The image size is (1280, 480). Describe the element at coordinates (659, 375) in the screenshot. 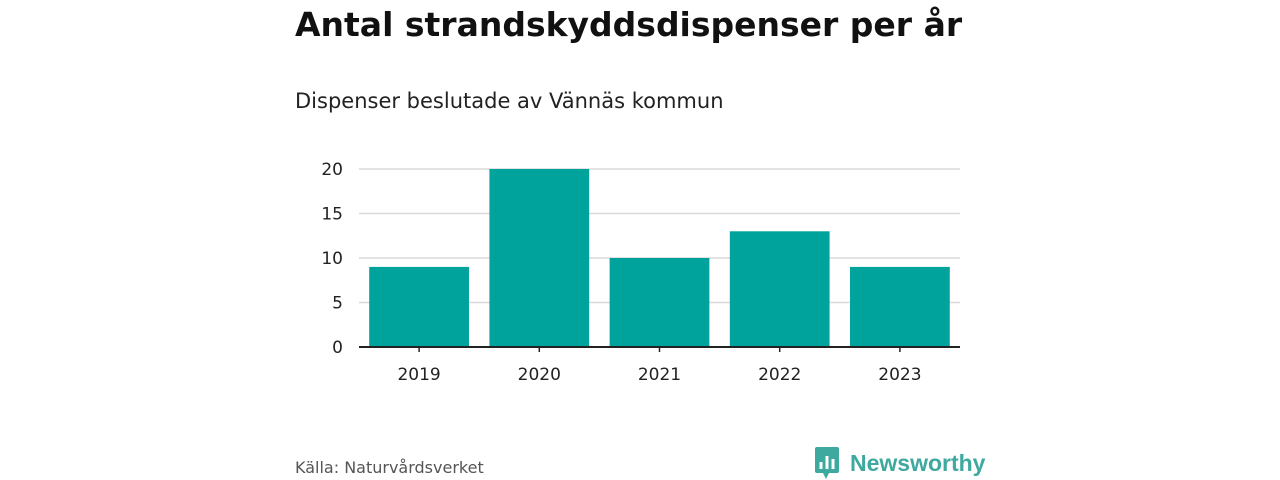

I see `x-tick-label: 2021` at that location.